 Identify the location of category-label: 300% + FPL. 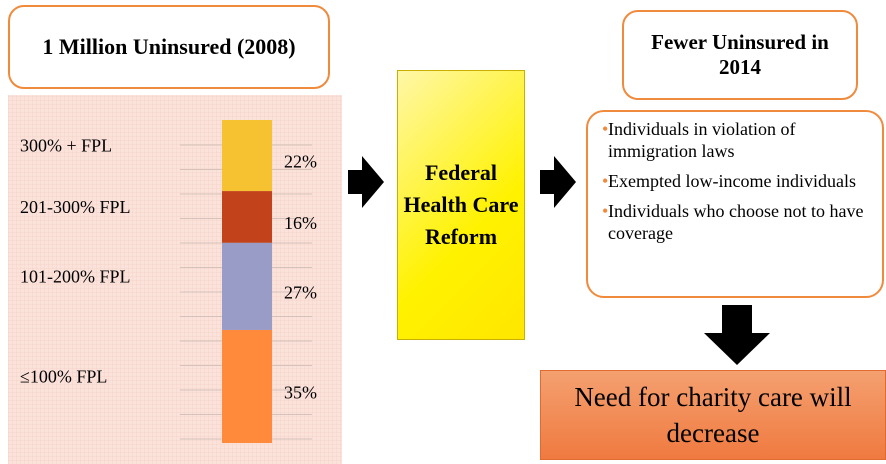
(66, 146).